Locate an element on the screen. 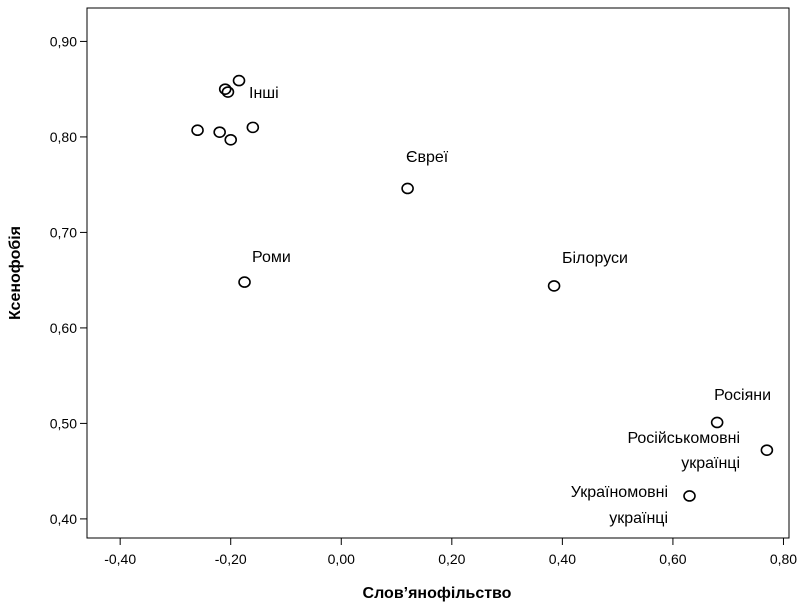 The width and height of the screenshot is (804, 604). y-tick-label: 0,60 is located at coordinates (63, 328).